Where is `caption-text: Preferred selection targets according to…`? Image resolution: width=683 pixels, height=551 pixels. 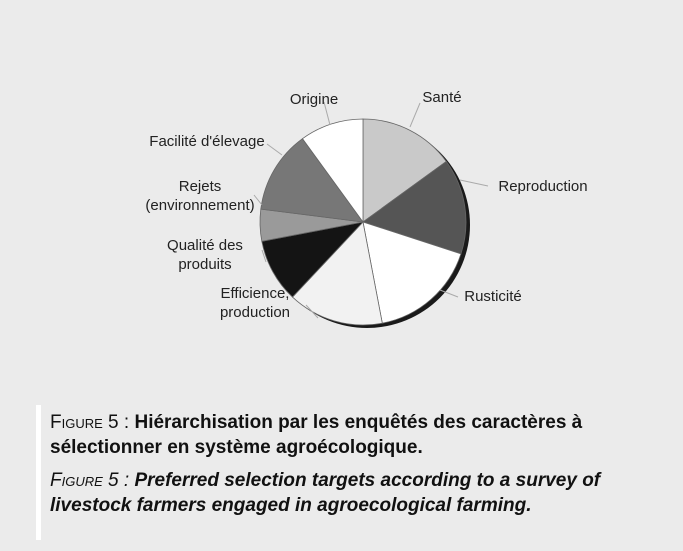
caption-text: Preferred selection targets according to… is located at coordinates (325, 493).